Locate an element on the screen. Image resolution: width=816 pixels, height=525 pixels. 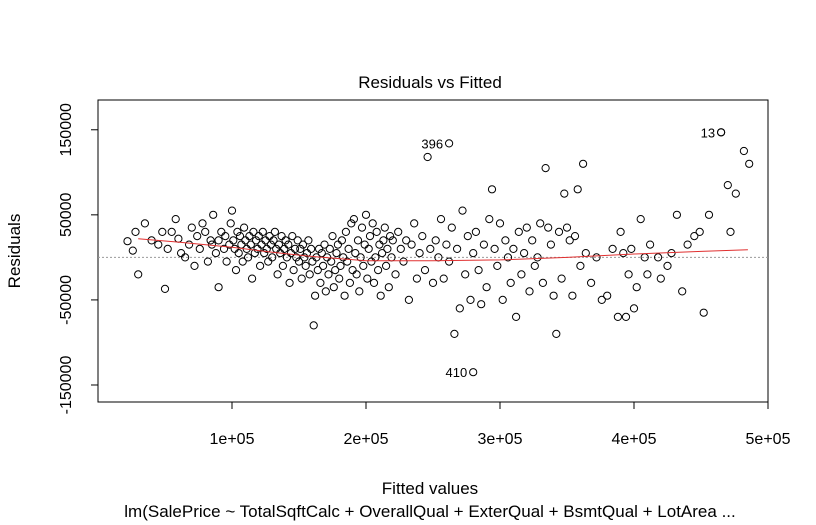
outlier-label: 396 is located at coordinates (432, 143).